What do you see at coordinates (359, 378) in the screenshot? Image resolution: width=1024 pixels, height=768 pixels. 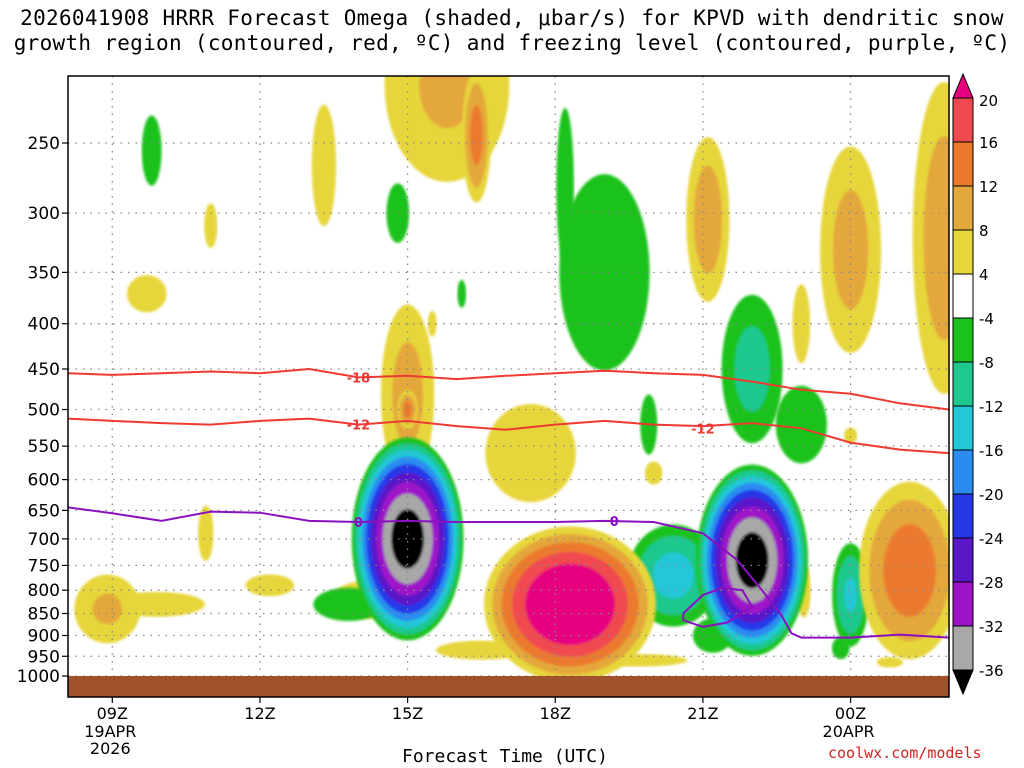 I see `contour-label: -18` at bounding box center [359, 378].